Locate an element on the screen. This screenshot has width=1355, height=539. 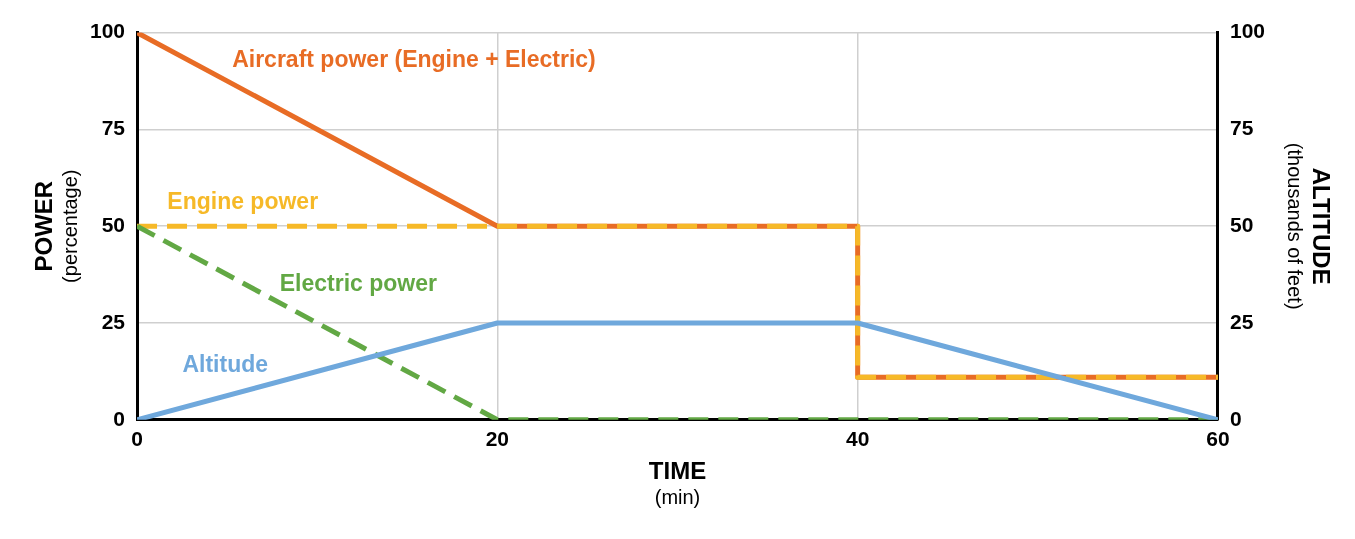
series-label: Altitude is located at coordinates (225, 363).